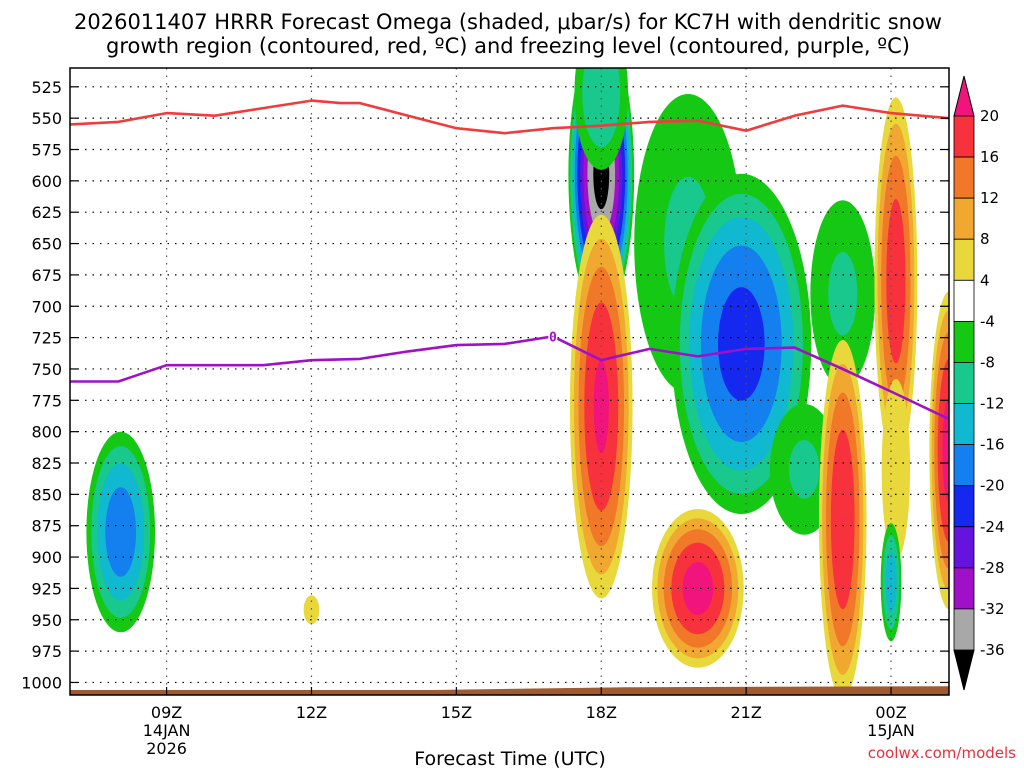 This screenshot has height=768, width=1024. What do you see at coordinates (46, 150) in the screenshot?
I see `y-tick-label-575: 575` at bounding box center [46, 150].